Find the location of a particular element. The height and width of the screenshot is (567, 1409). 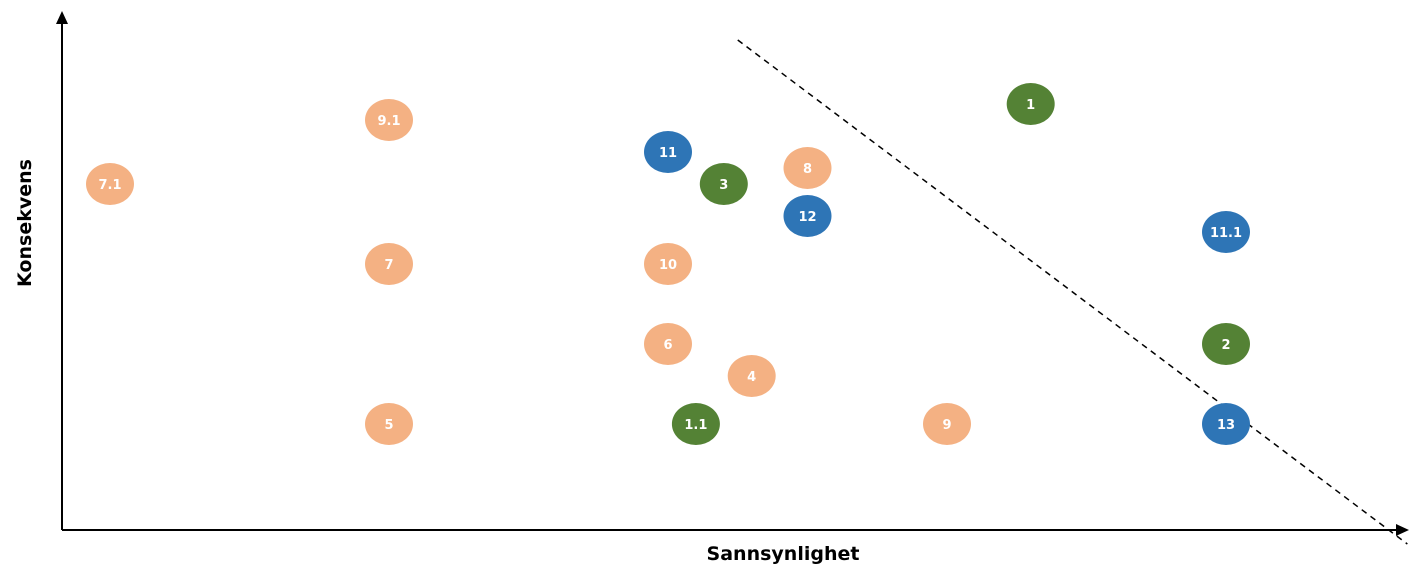

data-point-label: 4 is located at coordinates (751, 377).